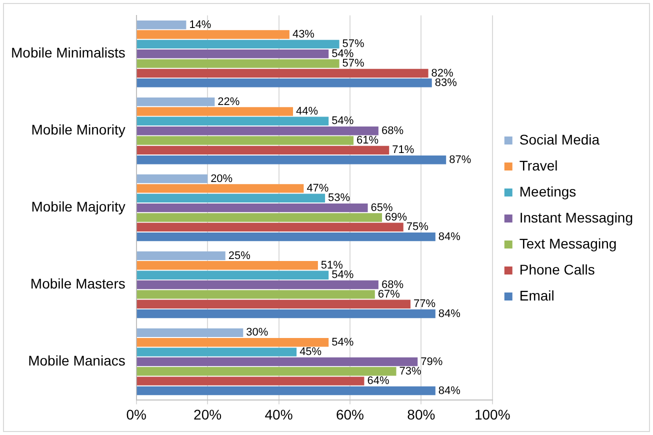 This screenshot has width=653, height=435. I want to click on legend-label: Email, so click(536, 295).